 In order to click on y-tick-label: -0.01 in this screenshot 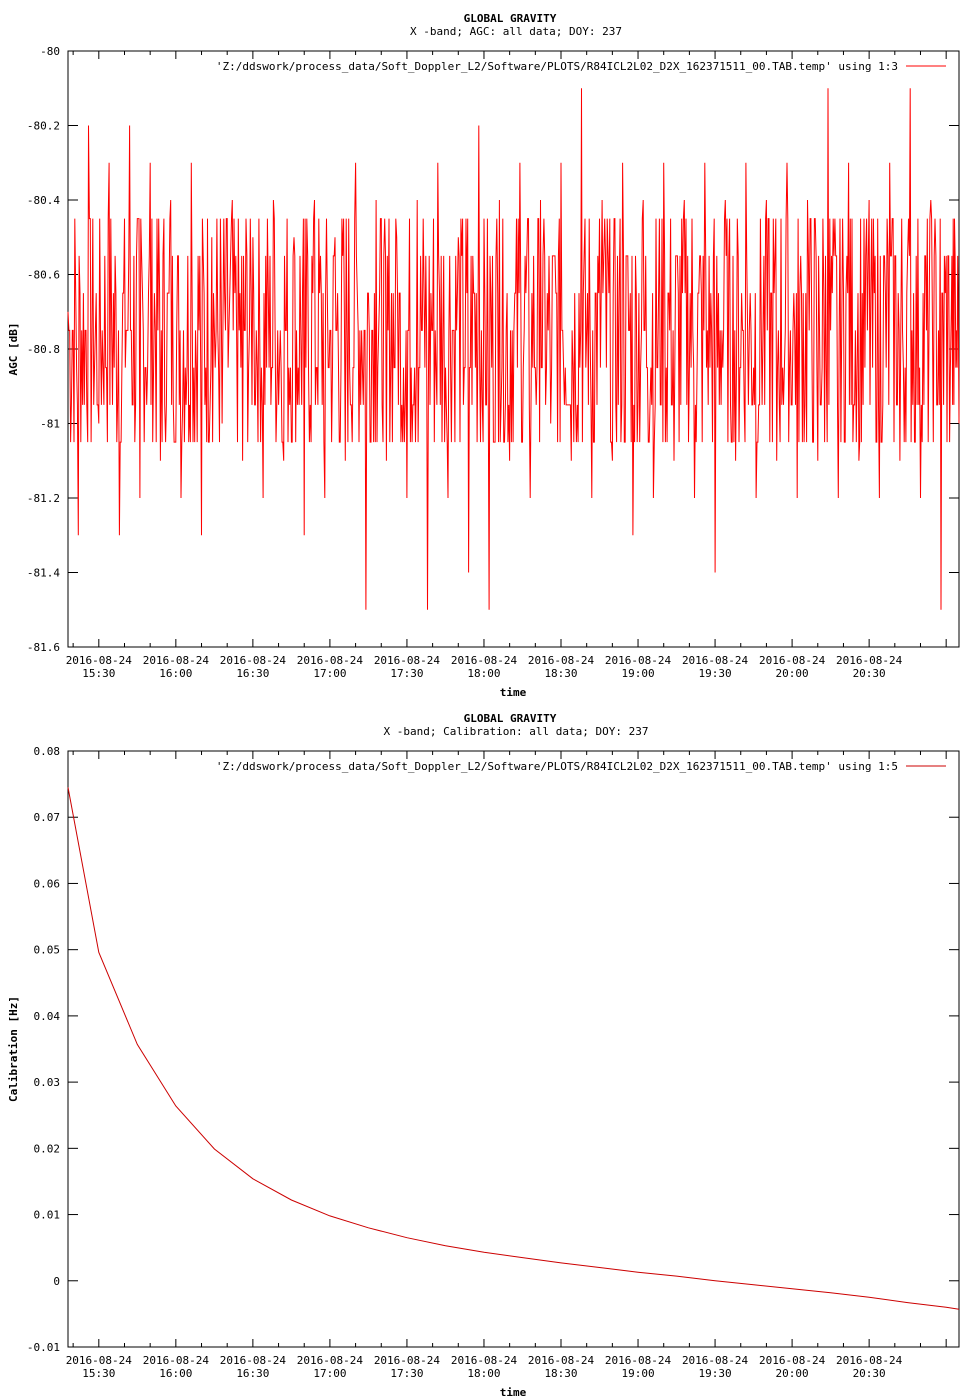, I will do `click(43, 1347)`.